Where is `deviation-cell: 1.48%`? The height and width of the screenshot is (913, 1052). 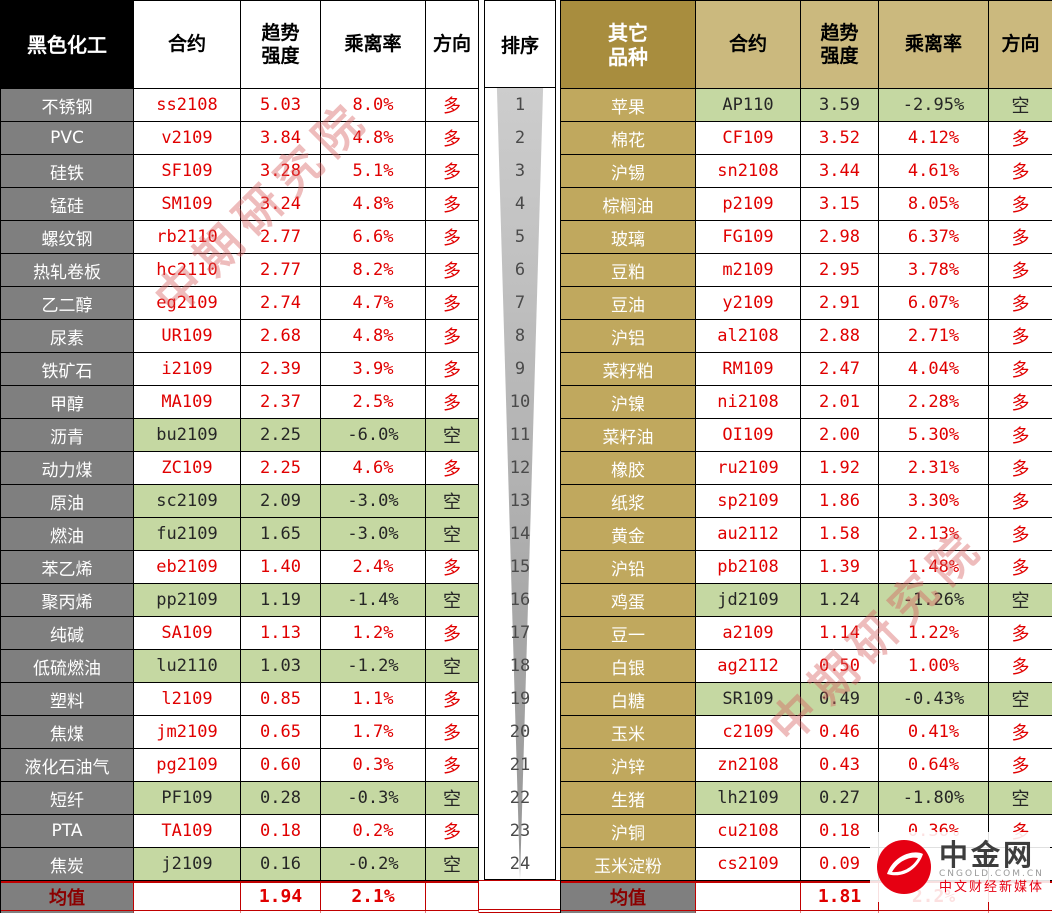
deviation-cell: 1.48% is located at coordinates (934, 567).